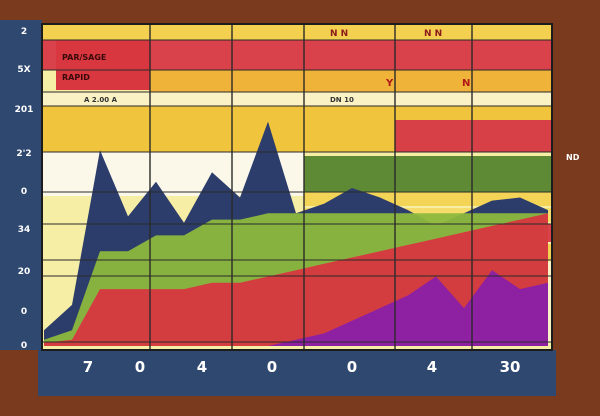 The height and width of the screenshot is (416, 600). Describe the element at coordinates (473, 136) in the screenshot. I see `band-red-right` at that location.